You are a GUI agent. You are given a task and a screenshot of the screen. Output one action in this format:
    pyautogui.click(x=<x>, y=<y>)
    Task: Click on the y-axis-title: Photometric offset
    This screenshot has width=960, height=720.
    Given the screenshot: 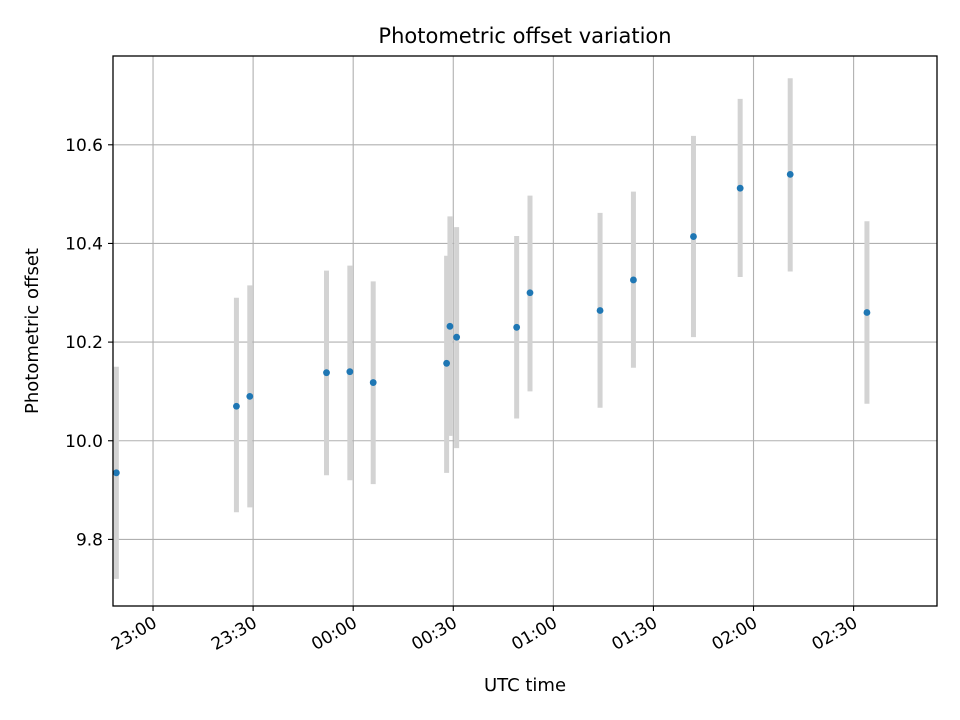 What is the action you would take?
    pyautogui.click(x=32, y=331)
    